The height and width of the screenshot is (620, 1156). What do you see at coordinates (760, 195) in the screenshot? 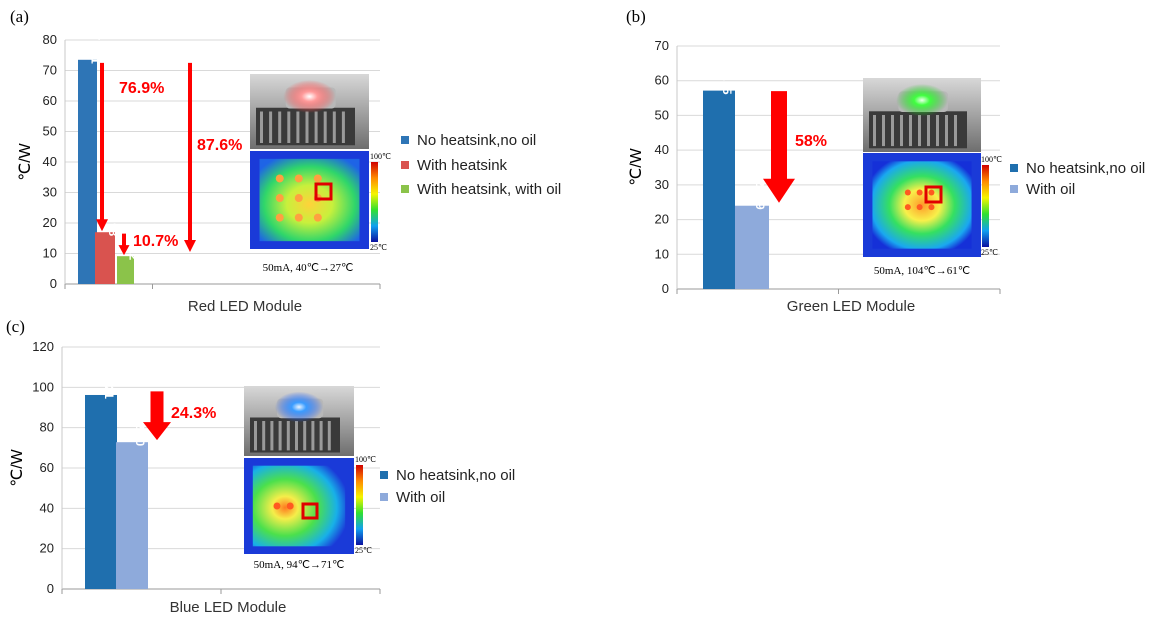
I see `data-label: 23.99` at bounding box center [760, 195].